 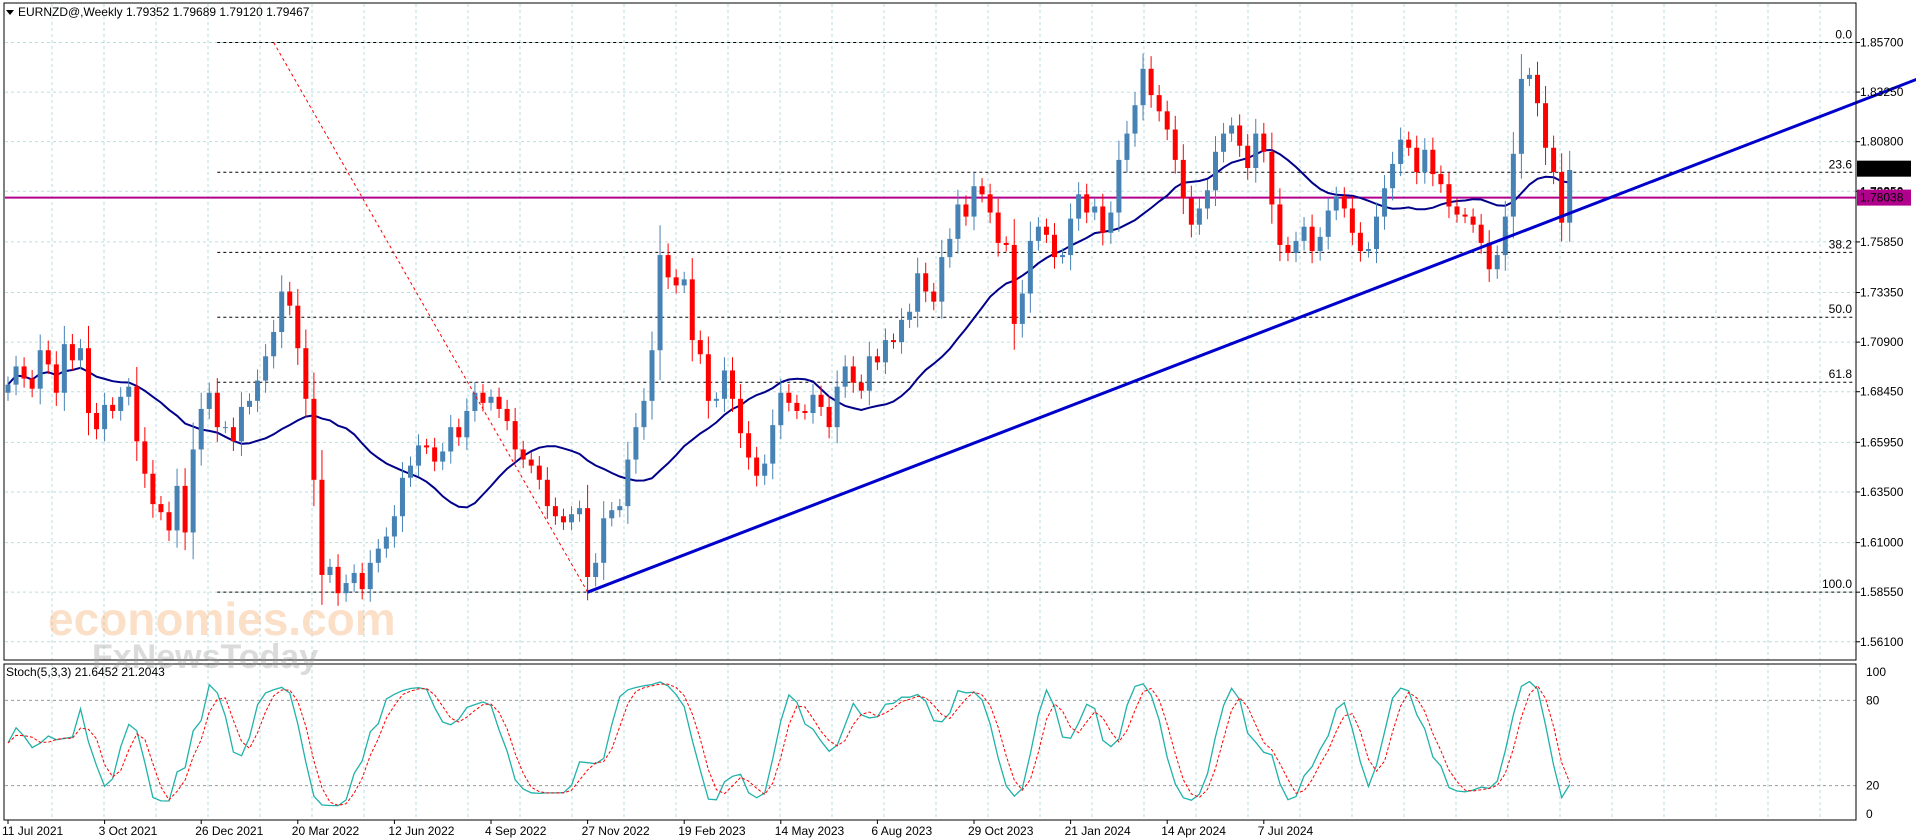 I want to click on stoch-main-line, so click(x=789, y=743).